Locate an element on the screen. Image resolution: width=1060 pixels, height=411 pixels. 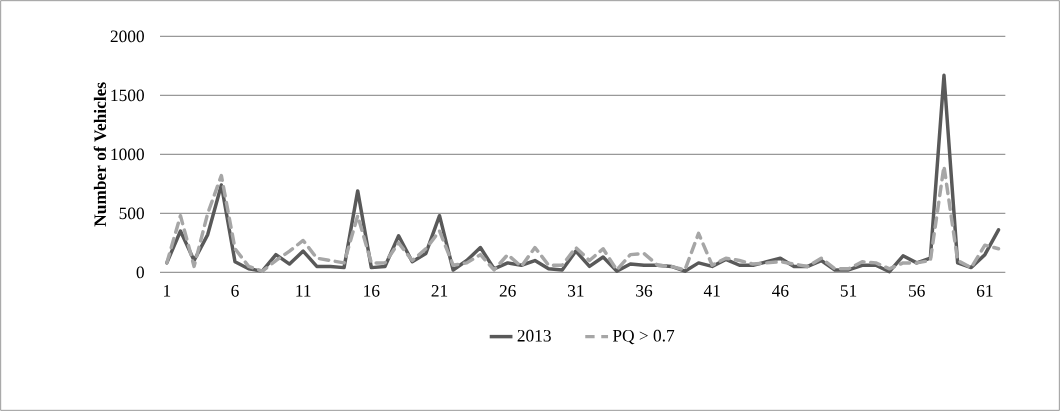
y-tick-label: 2000 is located at coordinates (127, 36).